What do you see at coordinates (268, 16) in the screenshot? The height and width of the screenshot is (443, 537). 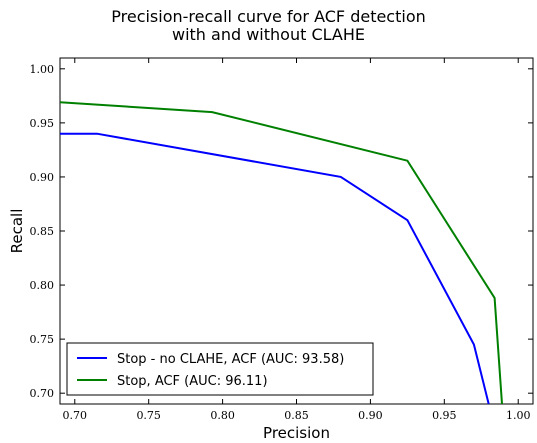 I see `chart-title-line-1: Precision-recall curve for ACF detection` at bounding box center [268, 16].